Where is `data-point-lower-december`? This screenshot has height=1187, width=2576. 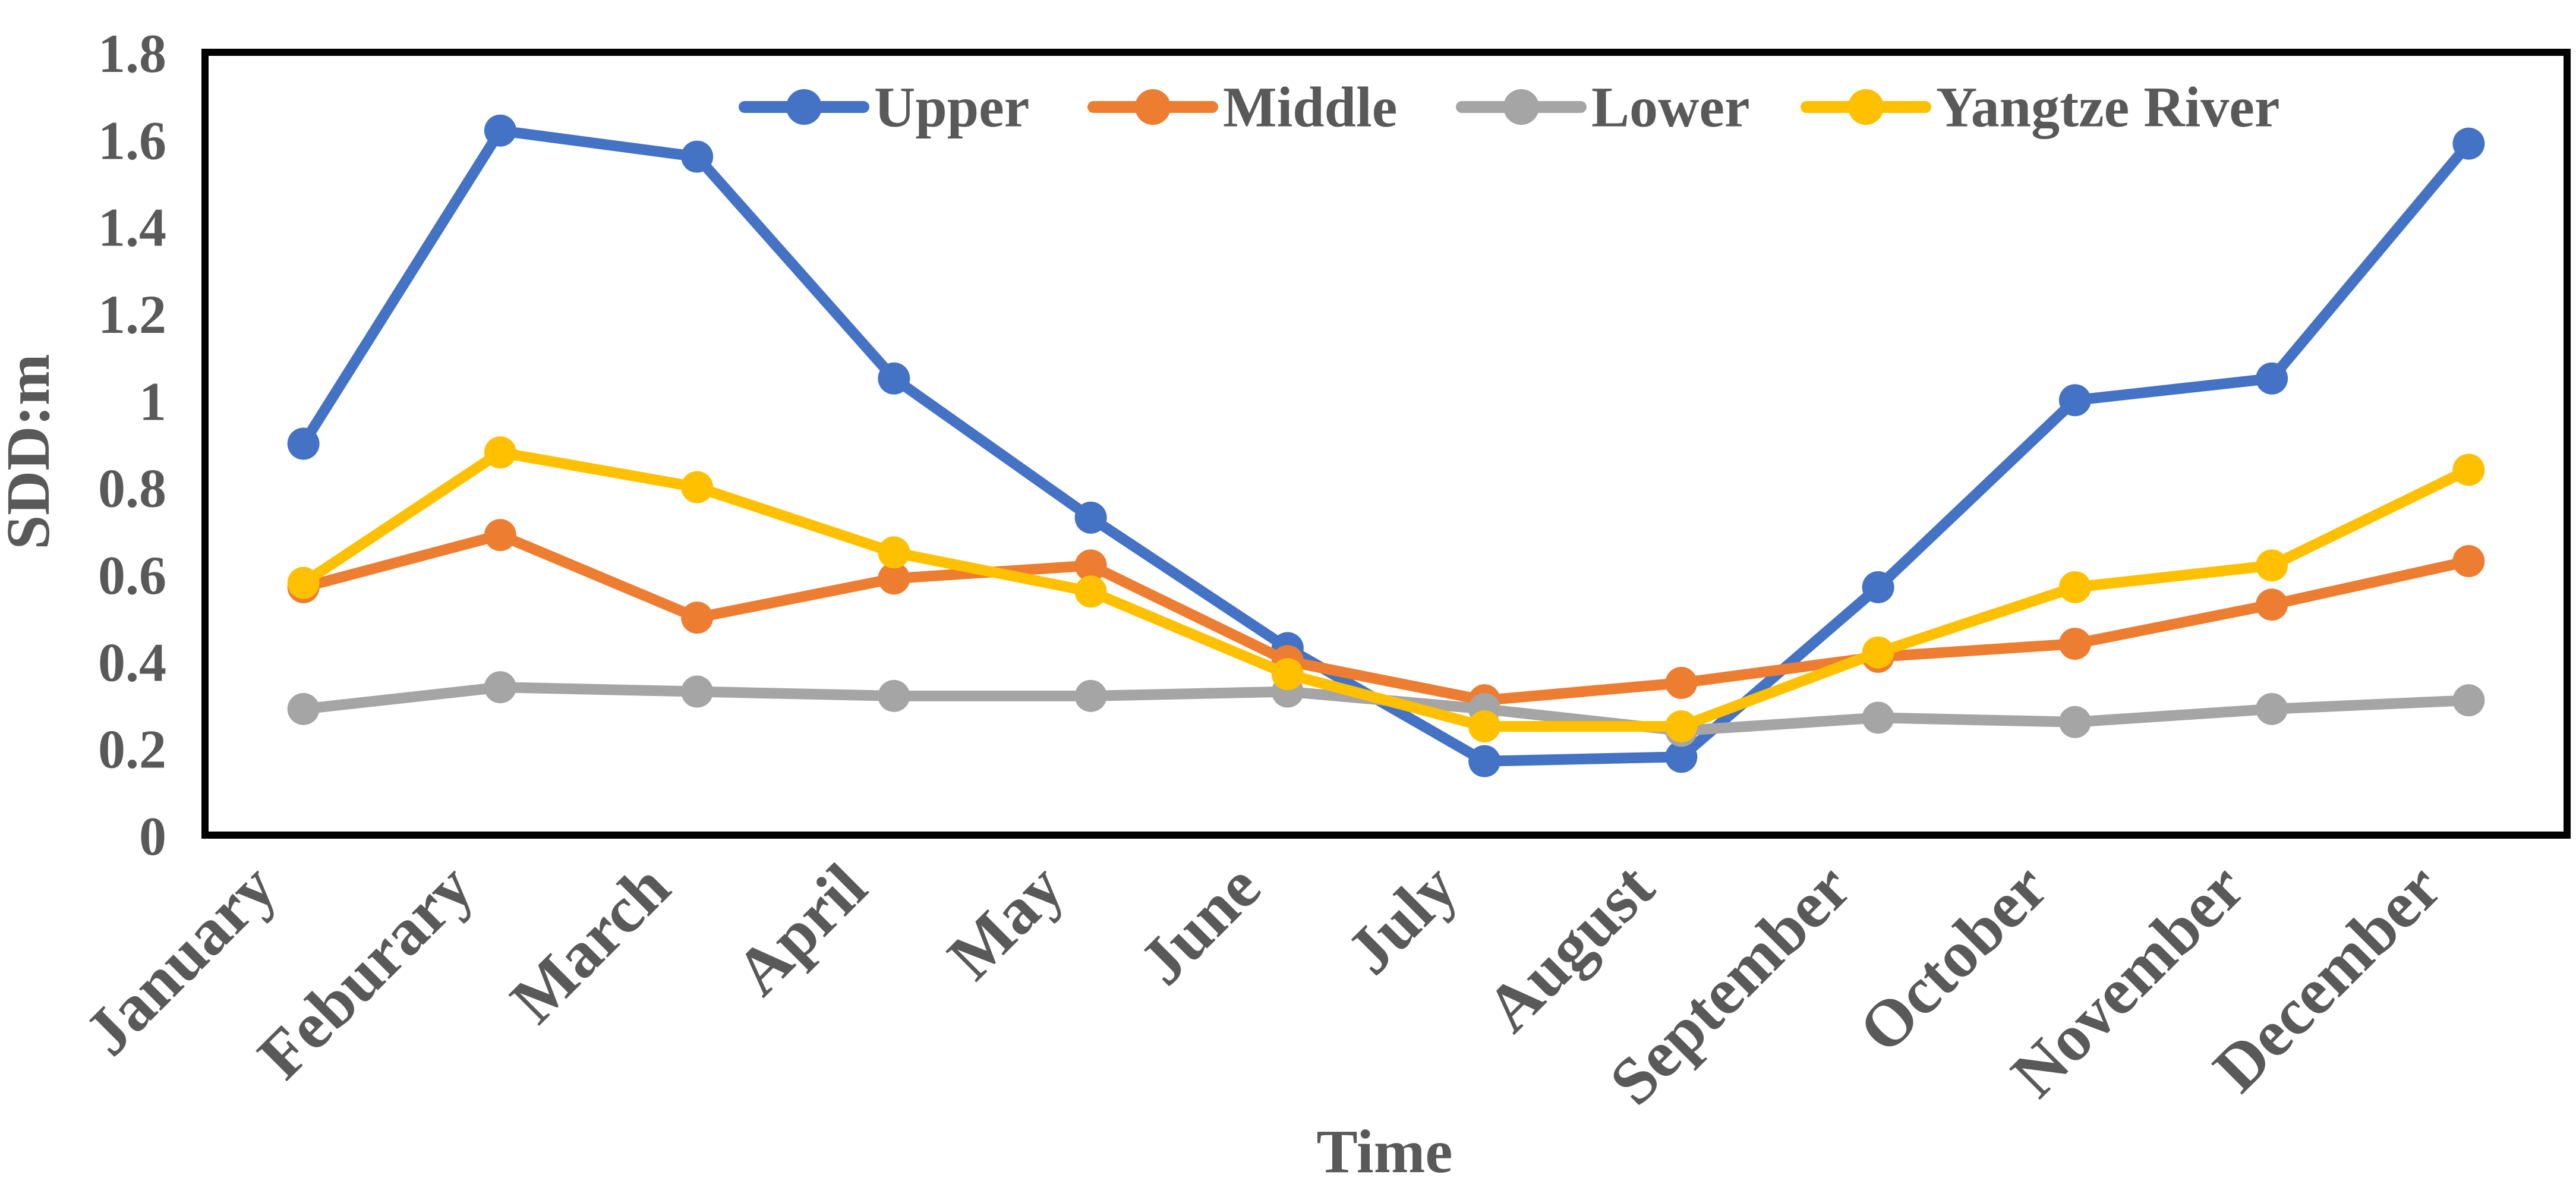
data-point-lower-december is located at coordinates (2468, 700).